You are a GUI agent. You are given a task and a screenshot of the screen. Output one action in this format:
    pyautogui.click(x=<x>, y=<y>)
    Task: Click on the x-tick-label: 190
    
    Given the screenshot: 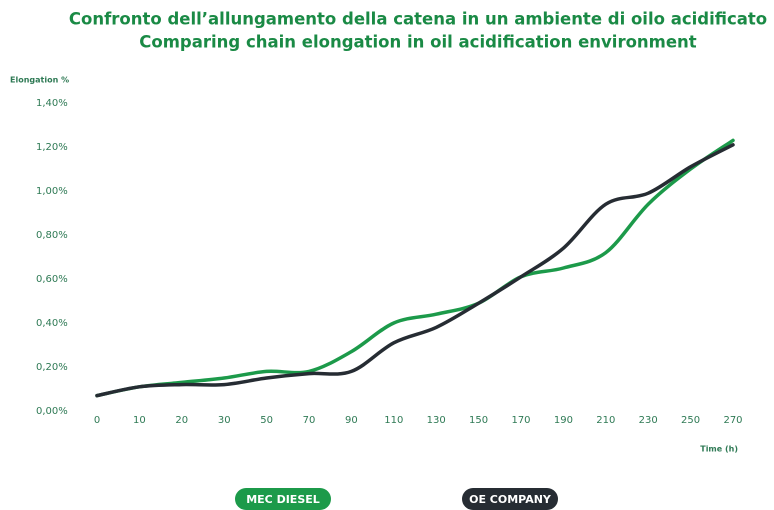 What is the action you would take?
    pyautogui.click(x=563, y=420)
    